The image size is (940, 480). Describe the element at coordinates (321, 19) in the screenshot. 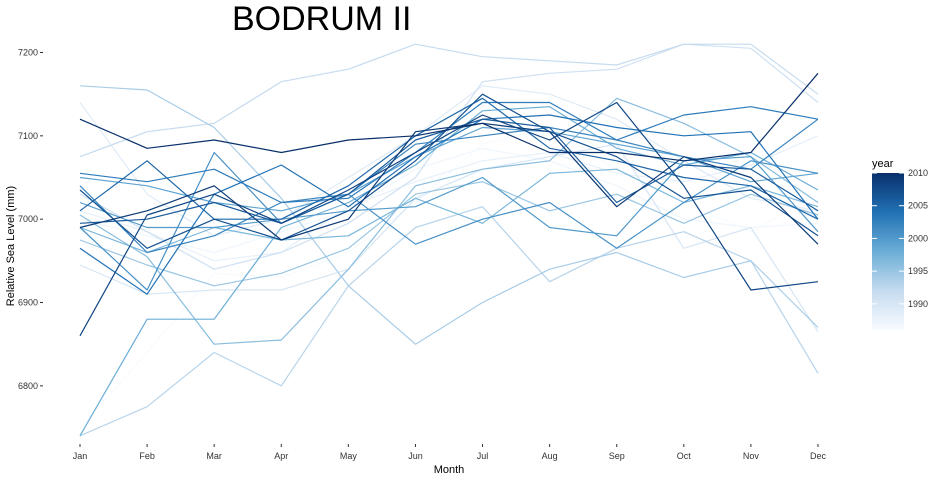

I see `chart-title: BODRUM II` at that location.